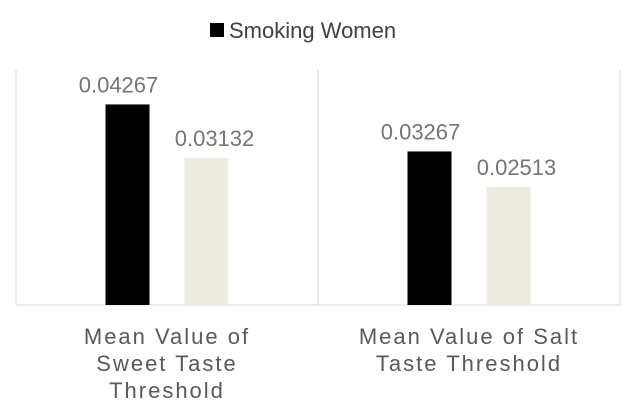  What do you see at coordinates (167, 363) in the screenshot?
I see `category-label: Mean Value of Sweet Taste Threshold` at bounding box center [167, 363].